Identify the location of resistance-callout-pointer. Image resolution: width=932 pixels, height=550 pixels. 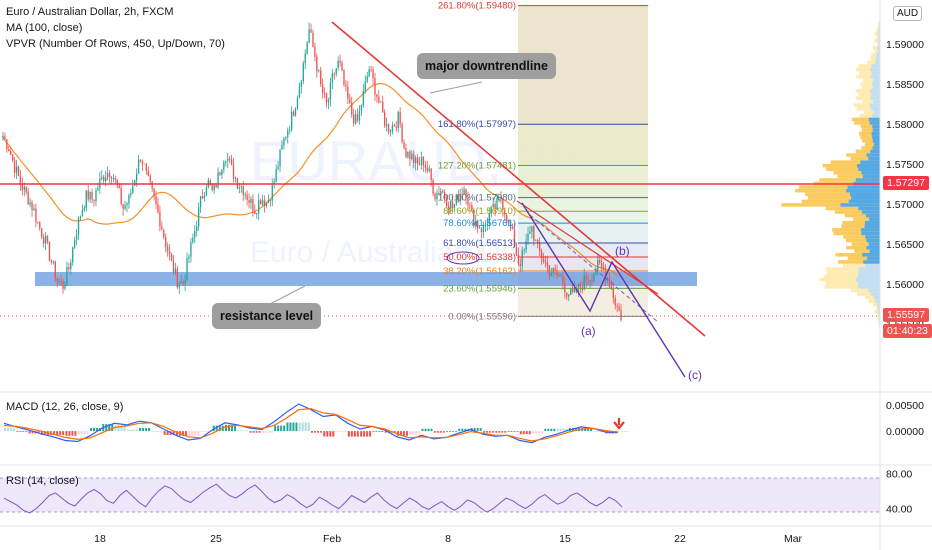
(286, 295).